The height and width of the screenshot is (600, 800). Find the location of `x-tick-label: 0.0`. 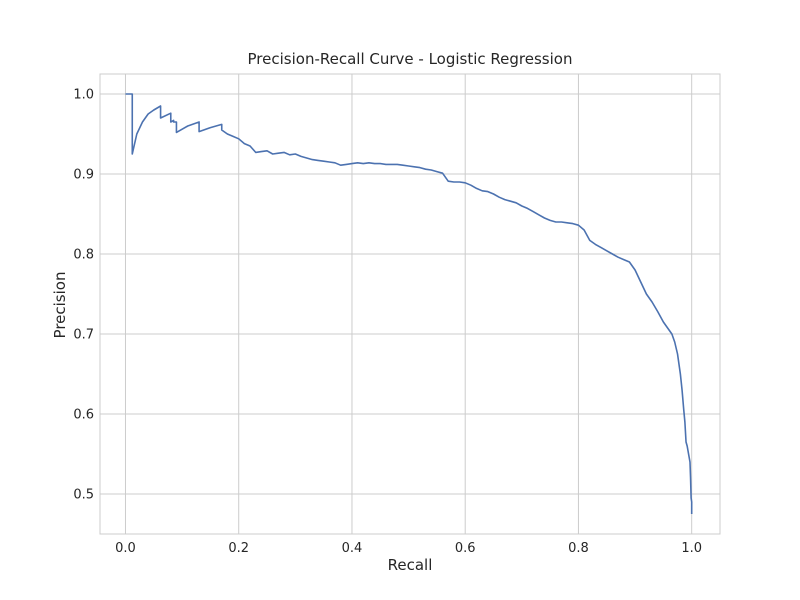

x-tick-label: 0.0 is located at coordinates (125, 548).